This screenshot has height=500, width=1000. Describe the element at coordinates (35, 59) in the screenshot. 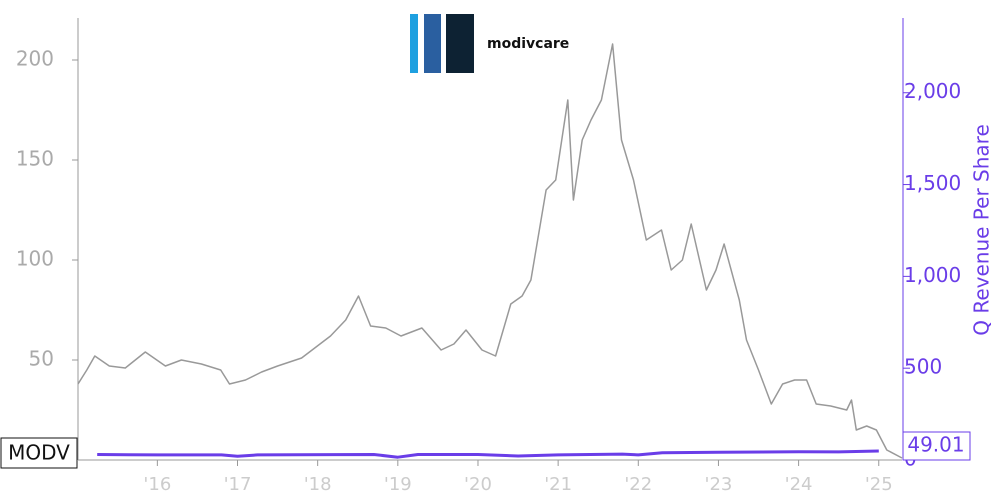

I see `y-tick-label: 200` at that location.